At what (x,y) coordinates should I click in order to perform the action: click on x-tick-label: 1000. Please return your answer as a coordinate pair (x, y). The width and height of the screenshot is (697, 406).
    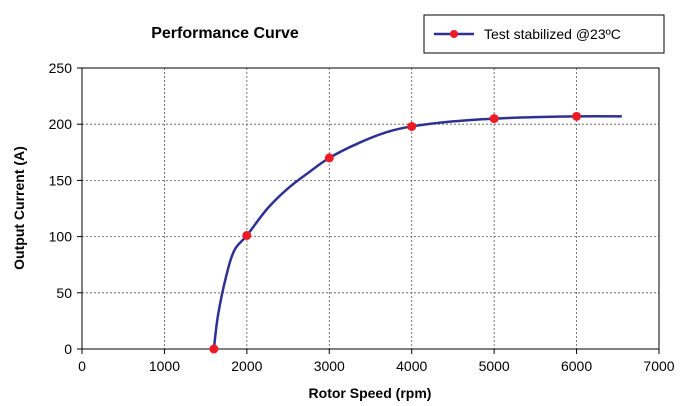
    Looking at the image, I should click on (164, 366).